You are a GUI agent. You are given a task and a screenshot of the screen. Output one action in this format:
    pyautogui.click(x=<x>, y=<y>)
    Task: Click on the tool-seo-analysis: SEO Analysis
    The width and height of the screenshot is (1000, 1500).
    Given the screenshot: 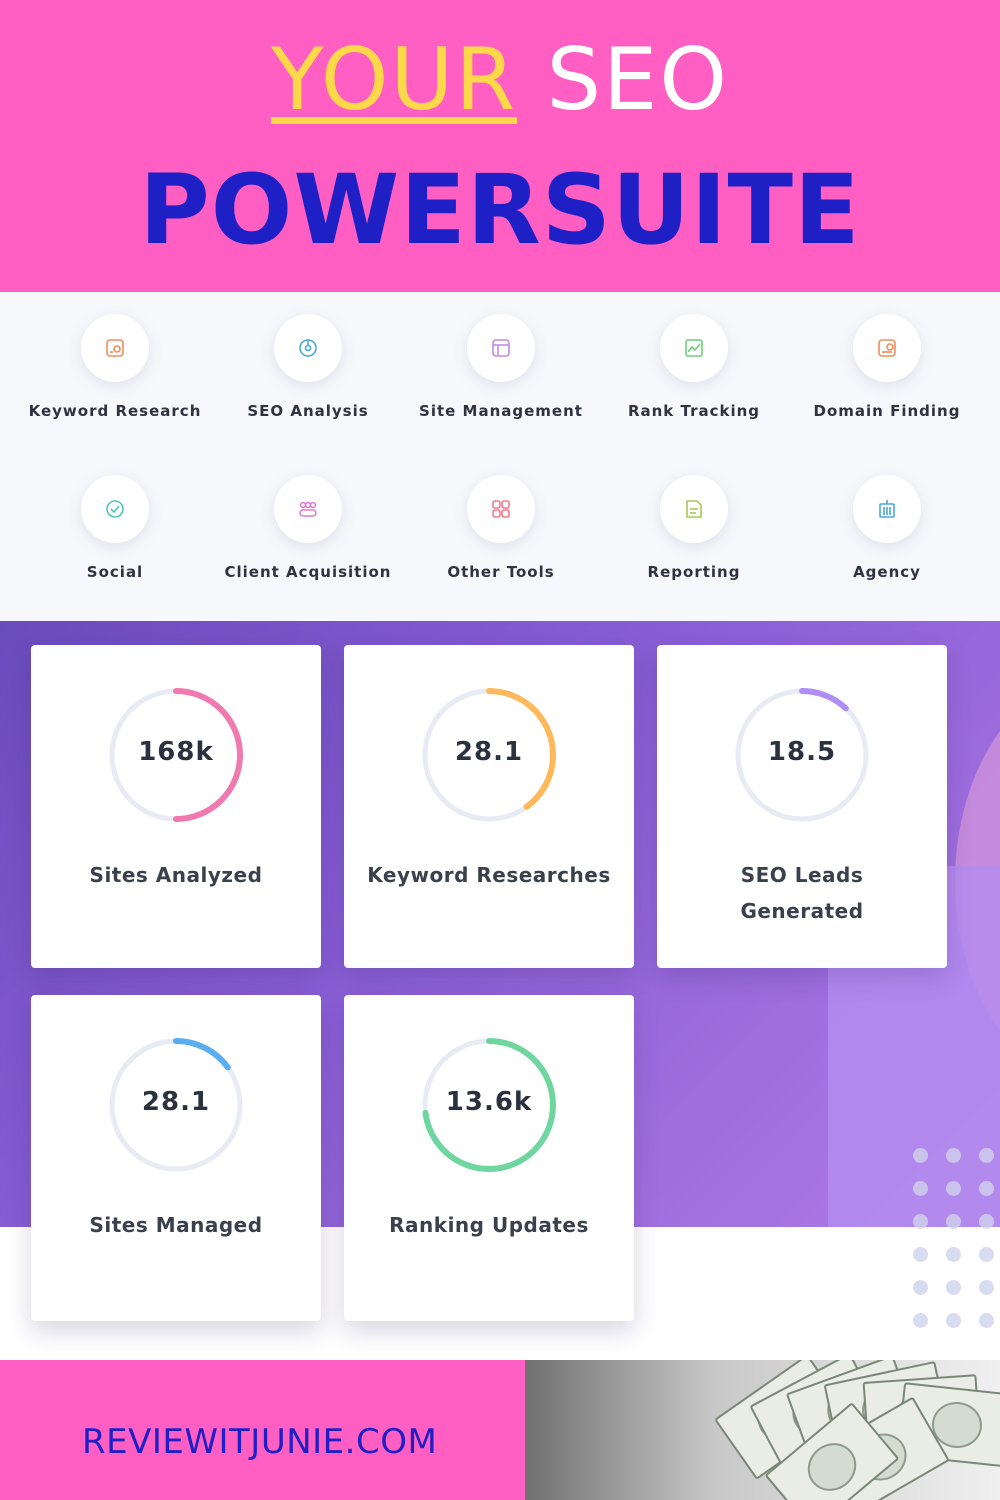 What is the action you would take?
    pyautogui.click(x=308, y=367)
    